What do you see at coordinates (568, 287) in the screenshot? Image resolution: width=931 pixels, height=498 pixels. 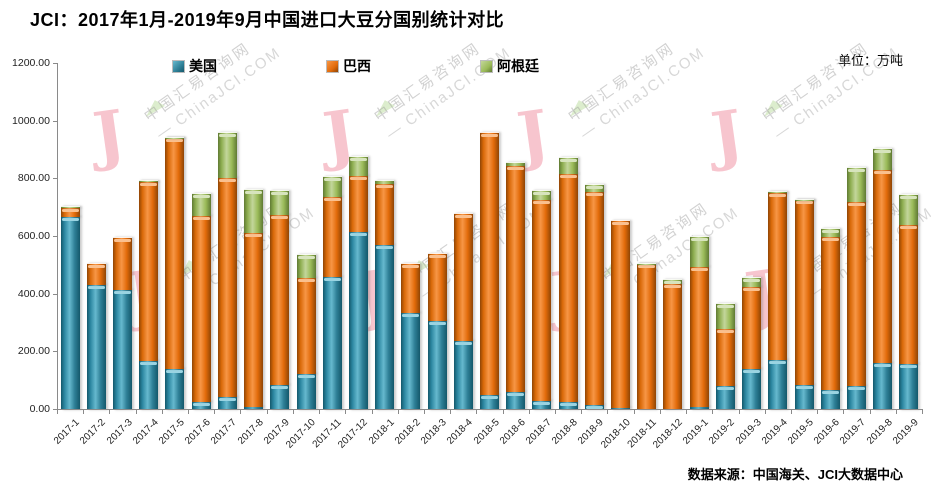 I see `bar-segment-巴西-2018-8` at bounding box center [568, 287].